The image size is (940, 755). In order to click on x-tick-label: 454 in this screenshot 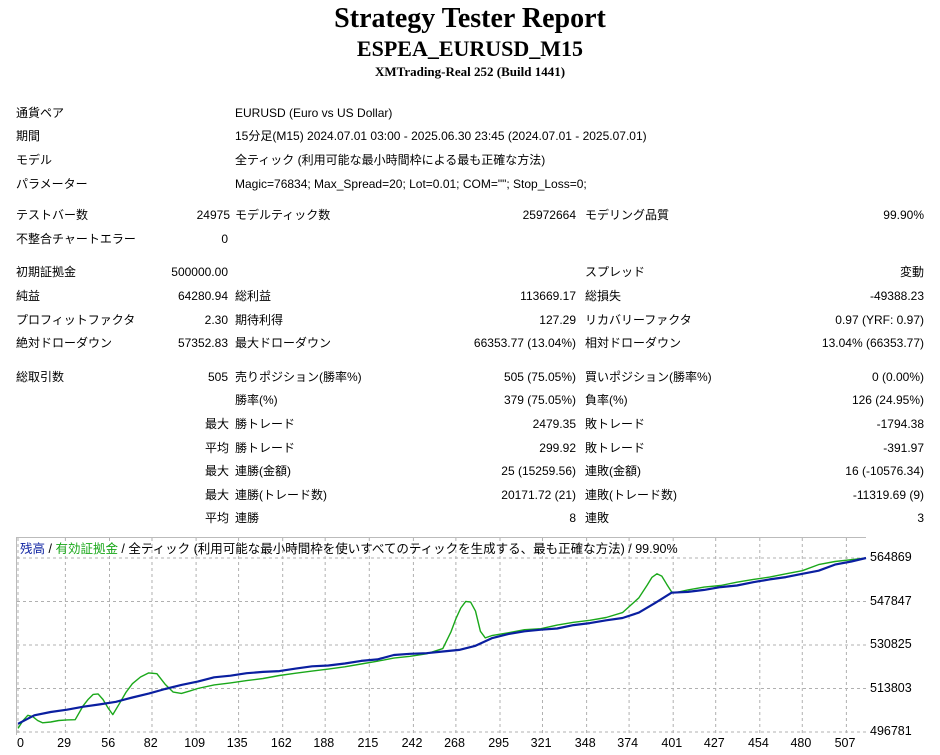, I will do `click(758, 743)`.